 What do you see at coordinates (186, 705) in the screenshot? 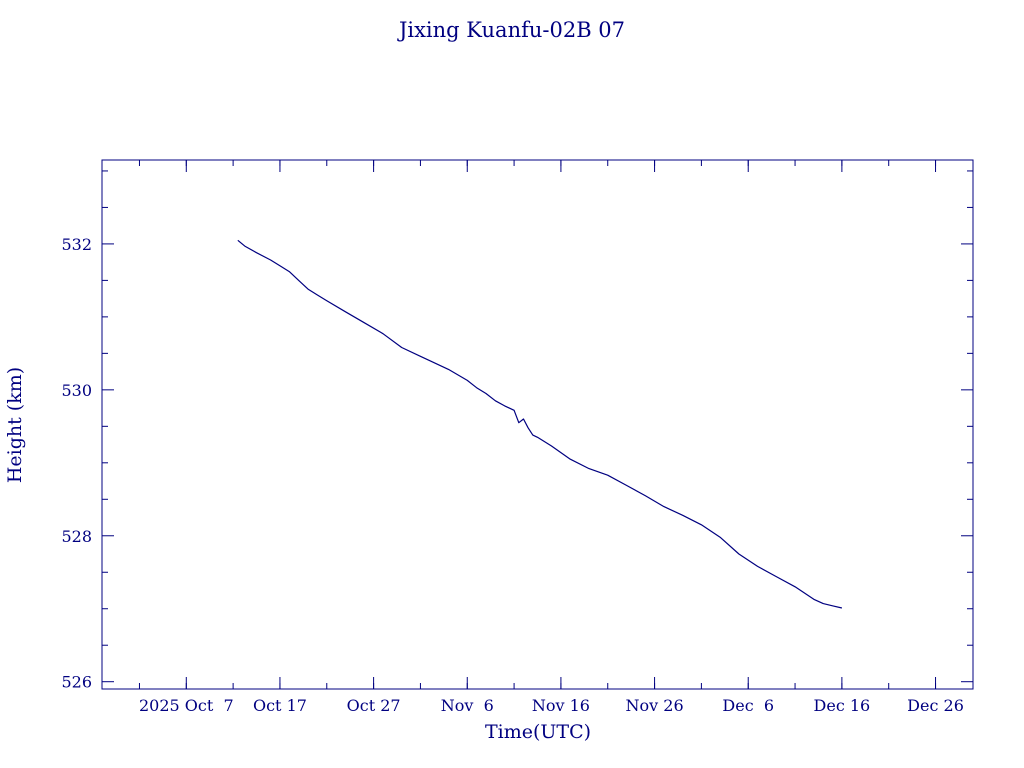
I see `x-tick-label: 2025 Oct 7` at bounding box center [186, 705].